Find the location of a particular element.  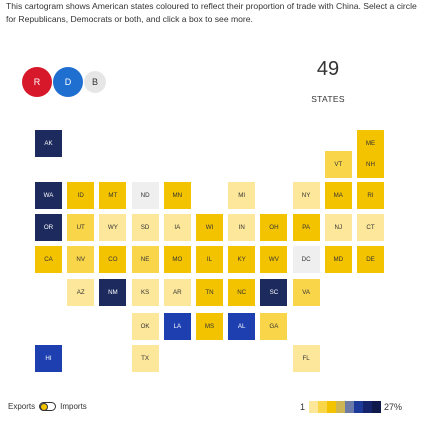

exports-label: Exports is located at coordinates (22, 406).